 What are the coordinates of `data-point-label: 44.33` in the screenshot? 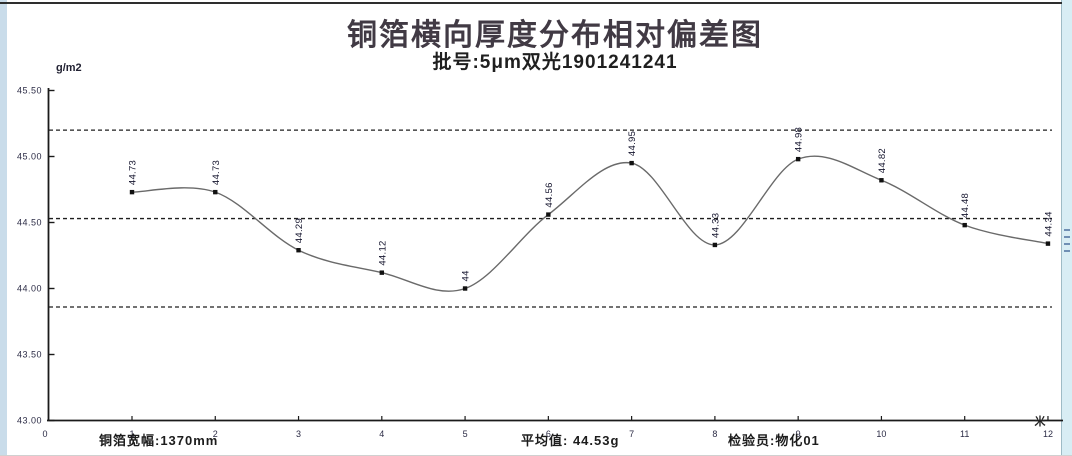 It's located at (715, 225).